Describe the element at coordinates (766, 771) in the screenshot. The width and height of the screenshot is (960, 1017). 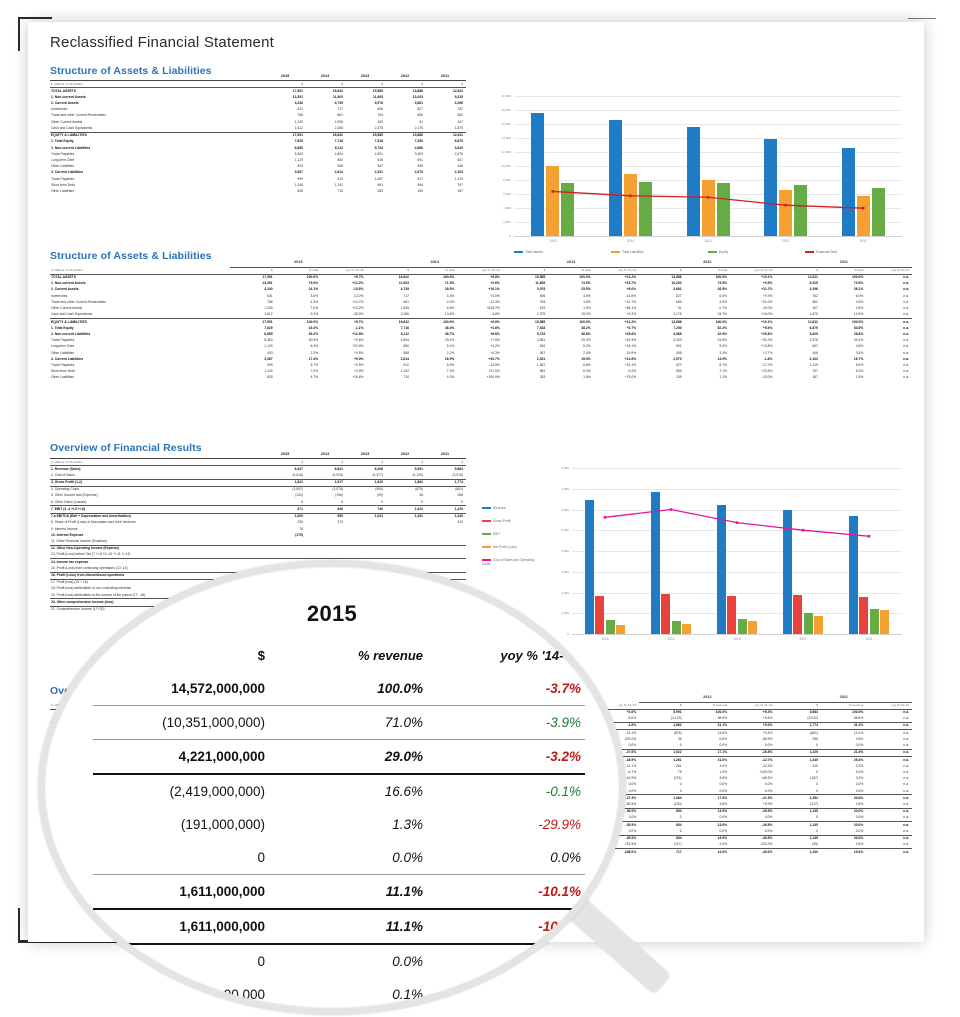
I see `row-value: +100.0%` at that location.